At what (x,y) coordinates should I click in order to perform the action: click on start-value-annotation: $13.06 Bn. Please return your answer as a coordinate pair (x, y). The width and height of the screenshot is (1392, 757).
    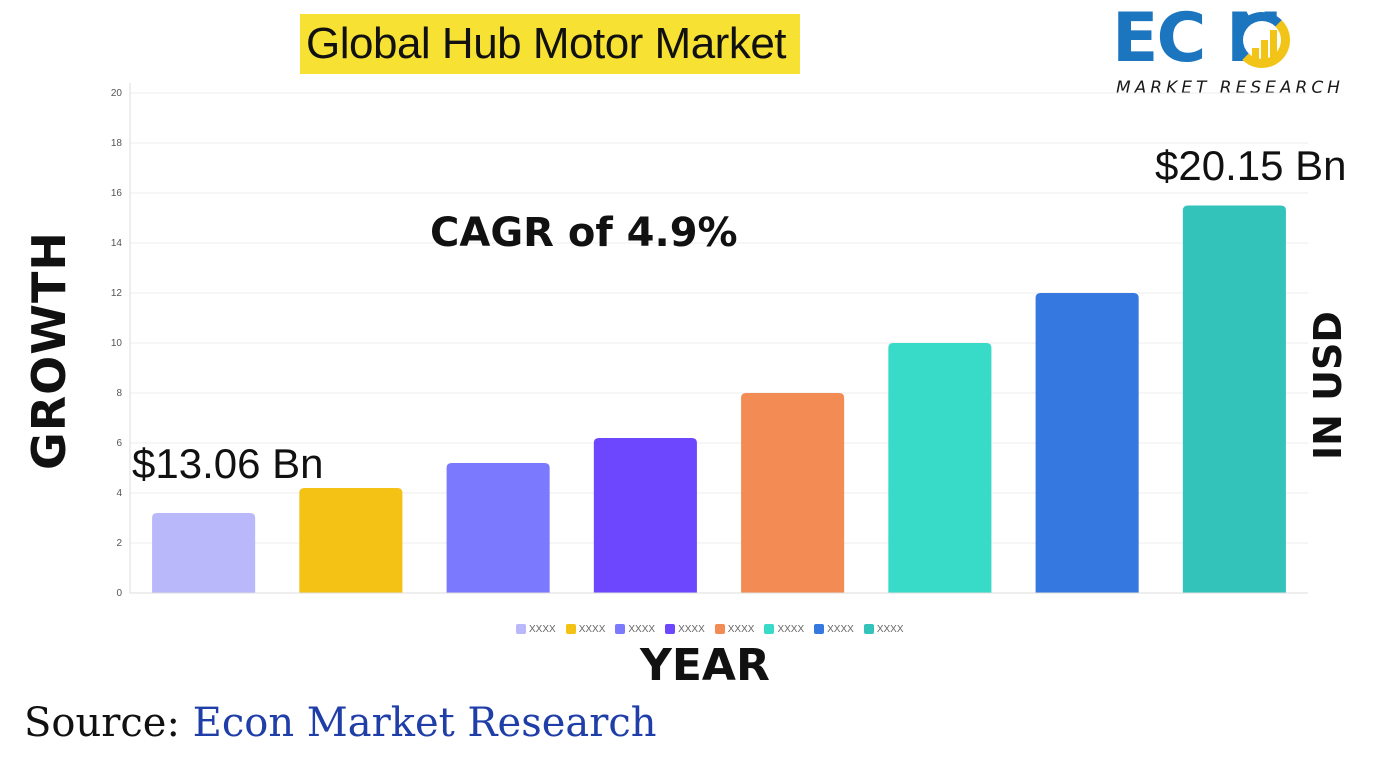
    Looking at the image, I should click on (228, 463).